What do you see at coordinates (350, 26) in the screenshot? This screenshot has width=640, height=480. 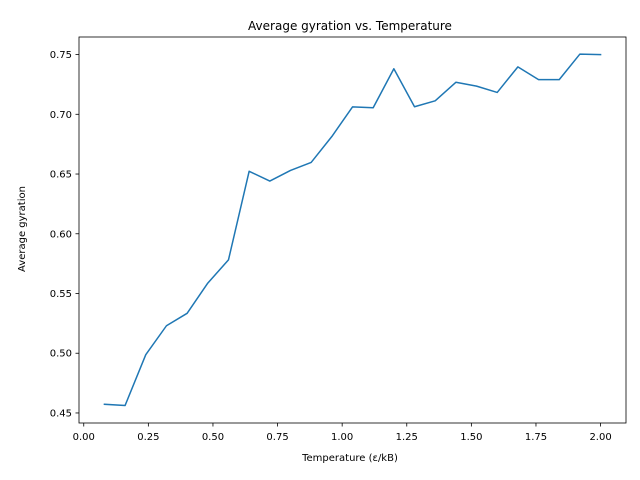 I see `chart-title: Average gyration vs. Temperature` at bounding box center [350, 26].